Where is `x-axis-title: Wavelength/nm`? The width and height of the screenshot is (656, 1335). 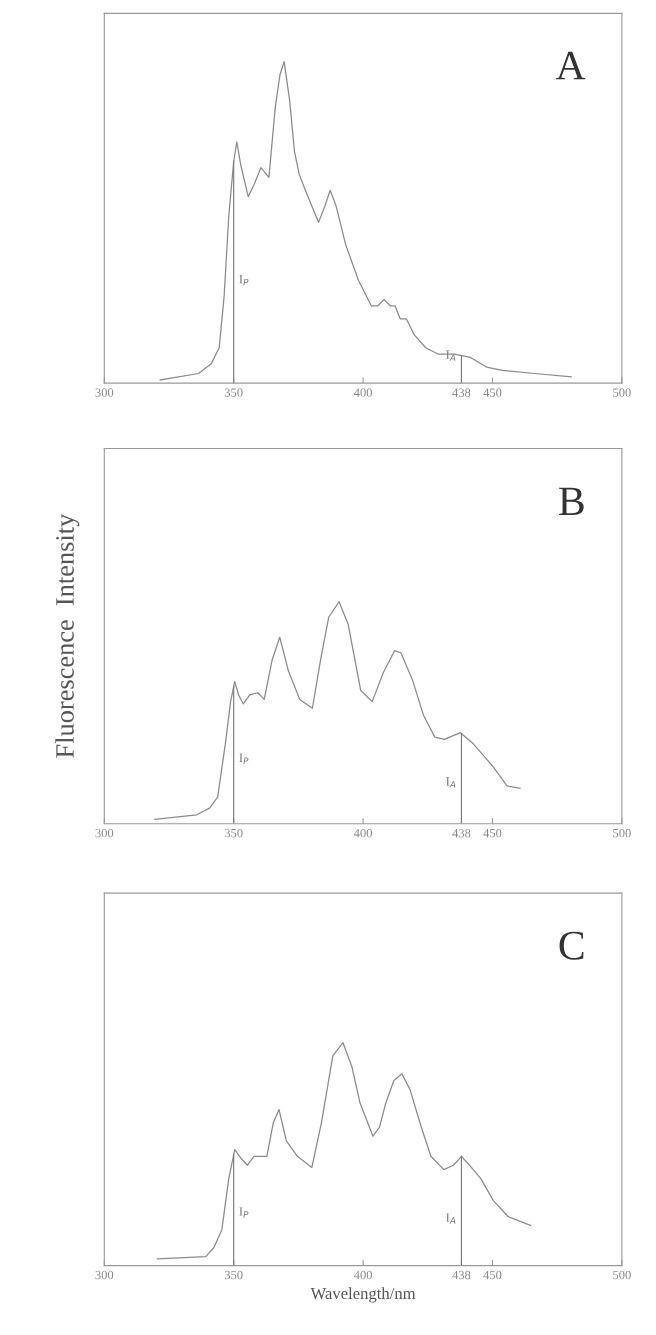 x-axis-title: Wavelength/nm is located at coordinates (363, 1295).